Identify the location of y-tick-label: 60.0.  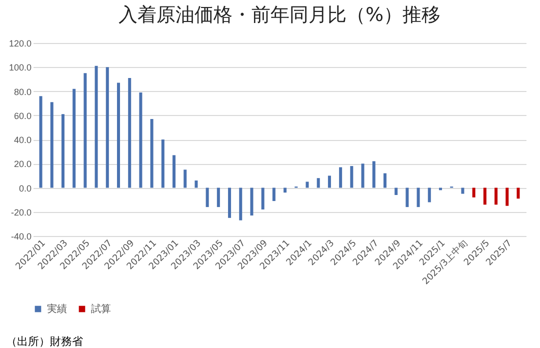
(23, 115).